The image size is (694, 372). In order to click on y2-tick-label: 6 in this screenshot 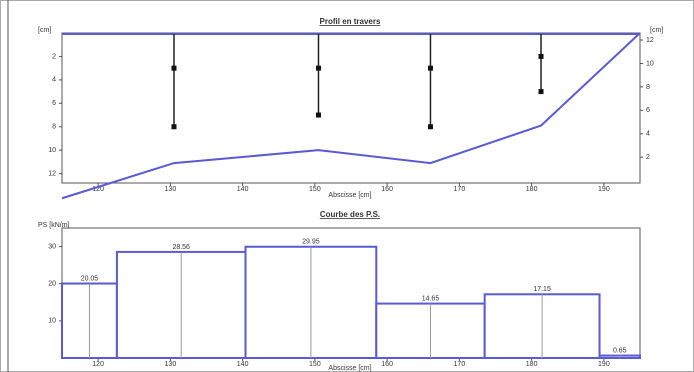, I will do `click(648, 110)`.